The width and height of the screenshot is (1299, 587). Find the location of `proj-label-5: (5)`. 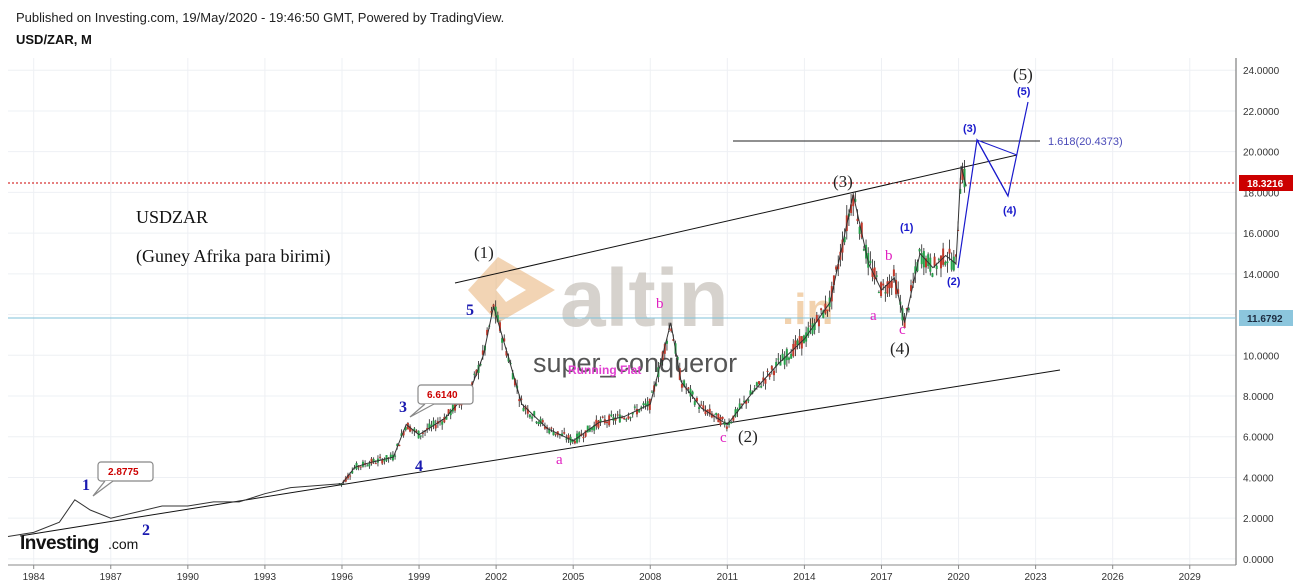

proj-label-5: (5) is located at coordinates (1024, 92).